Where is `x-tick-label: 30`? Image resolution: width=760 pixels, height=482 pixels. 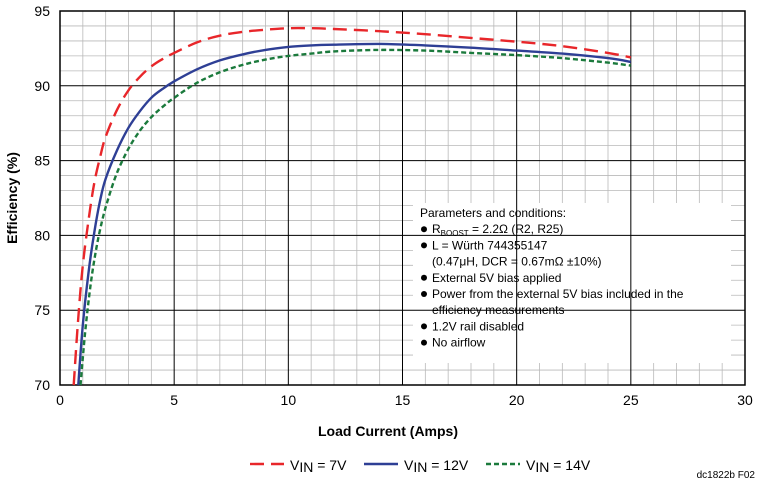
x-tick-label: 30 is located at coordinates (745, 400).